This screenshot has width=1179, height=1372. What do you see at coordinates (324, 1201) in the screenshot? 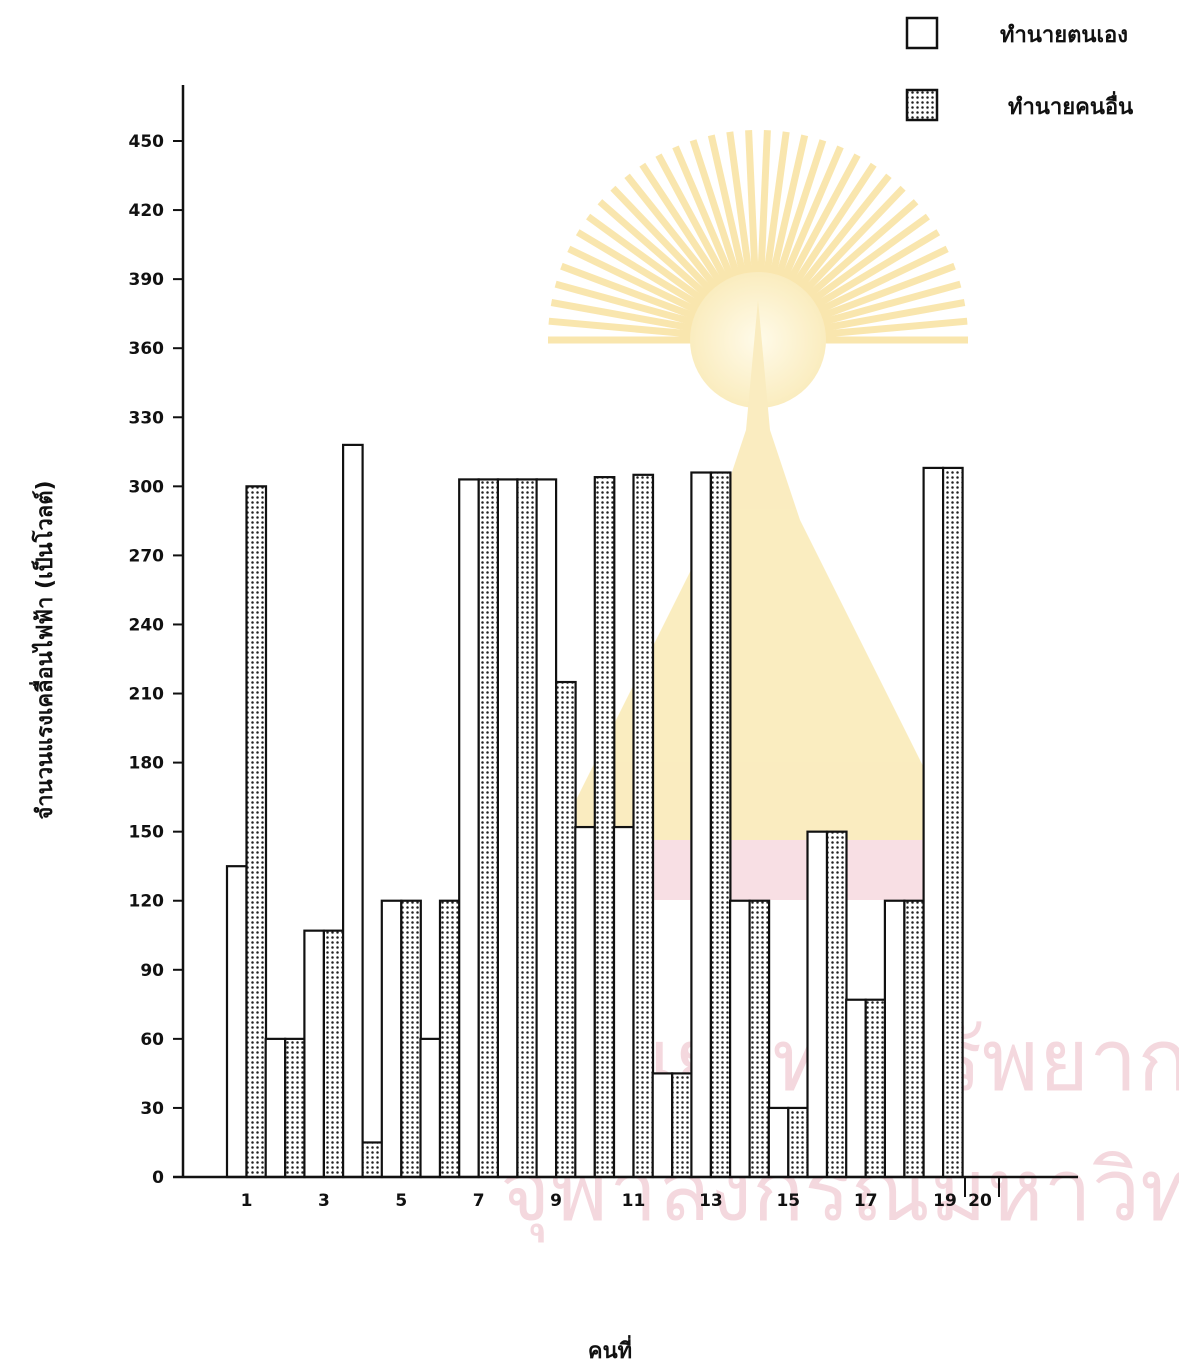
I see `x-tick-label: 3` at bounding box center [324, 1201].